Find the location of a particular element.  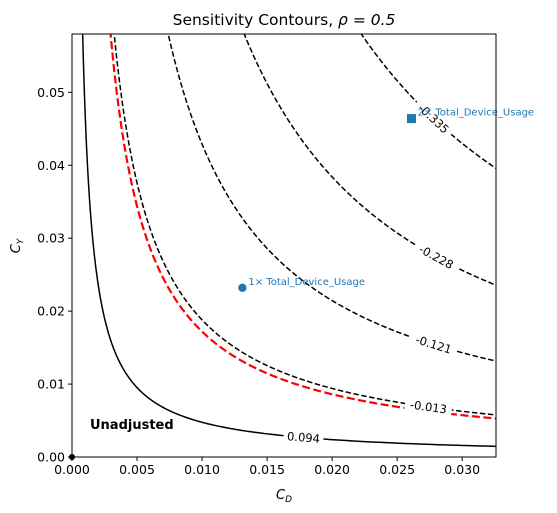

x-tick-label: 0.015 is located at coordinates (267, 469).